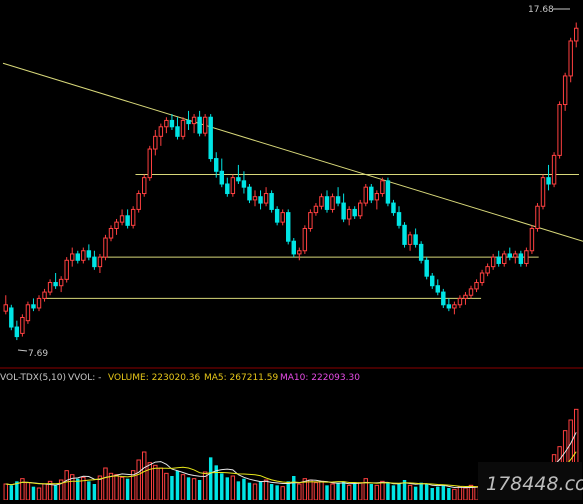  Describe the element at coordinates (530, 481) in the screenshot. I see `watermark: 178448.com` at that location.